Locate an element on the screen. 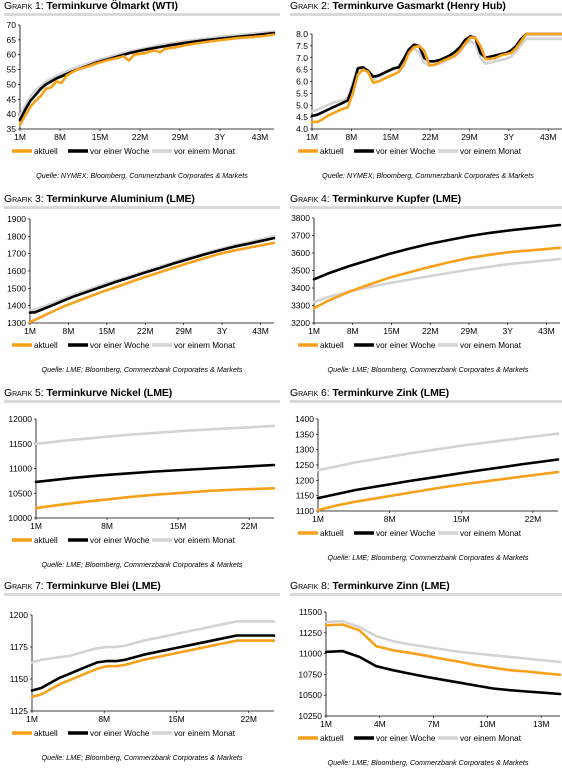  y-tick-label: 8.0 is located at coordinates (302, 34).